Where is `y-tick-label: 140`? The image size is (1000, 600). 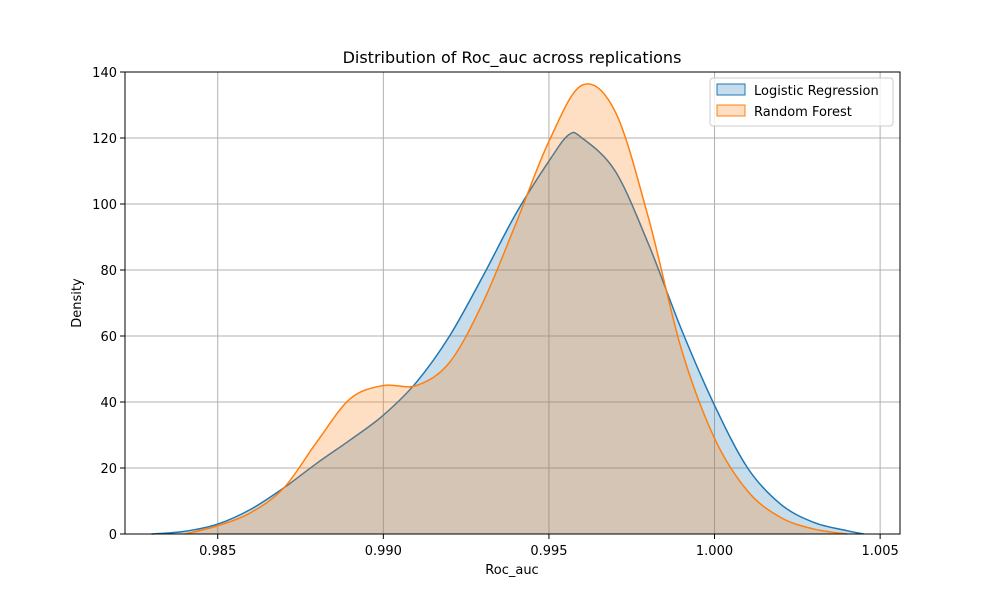 y-tick-label: 140 is located at coordinates (104, 73).